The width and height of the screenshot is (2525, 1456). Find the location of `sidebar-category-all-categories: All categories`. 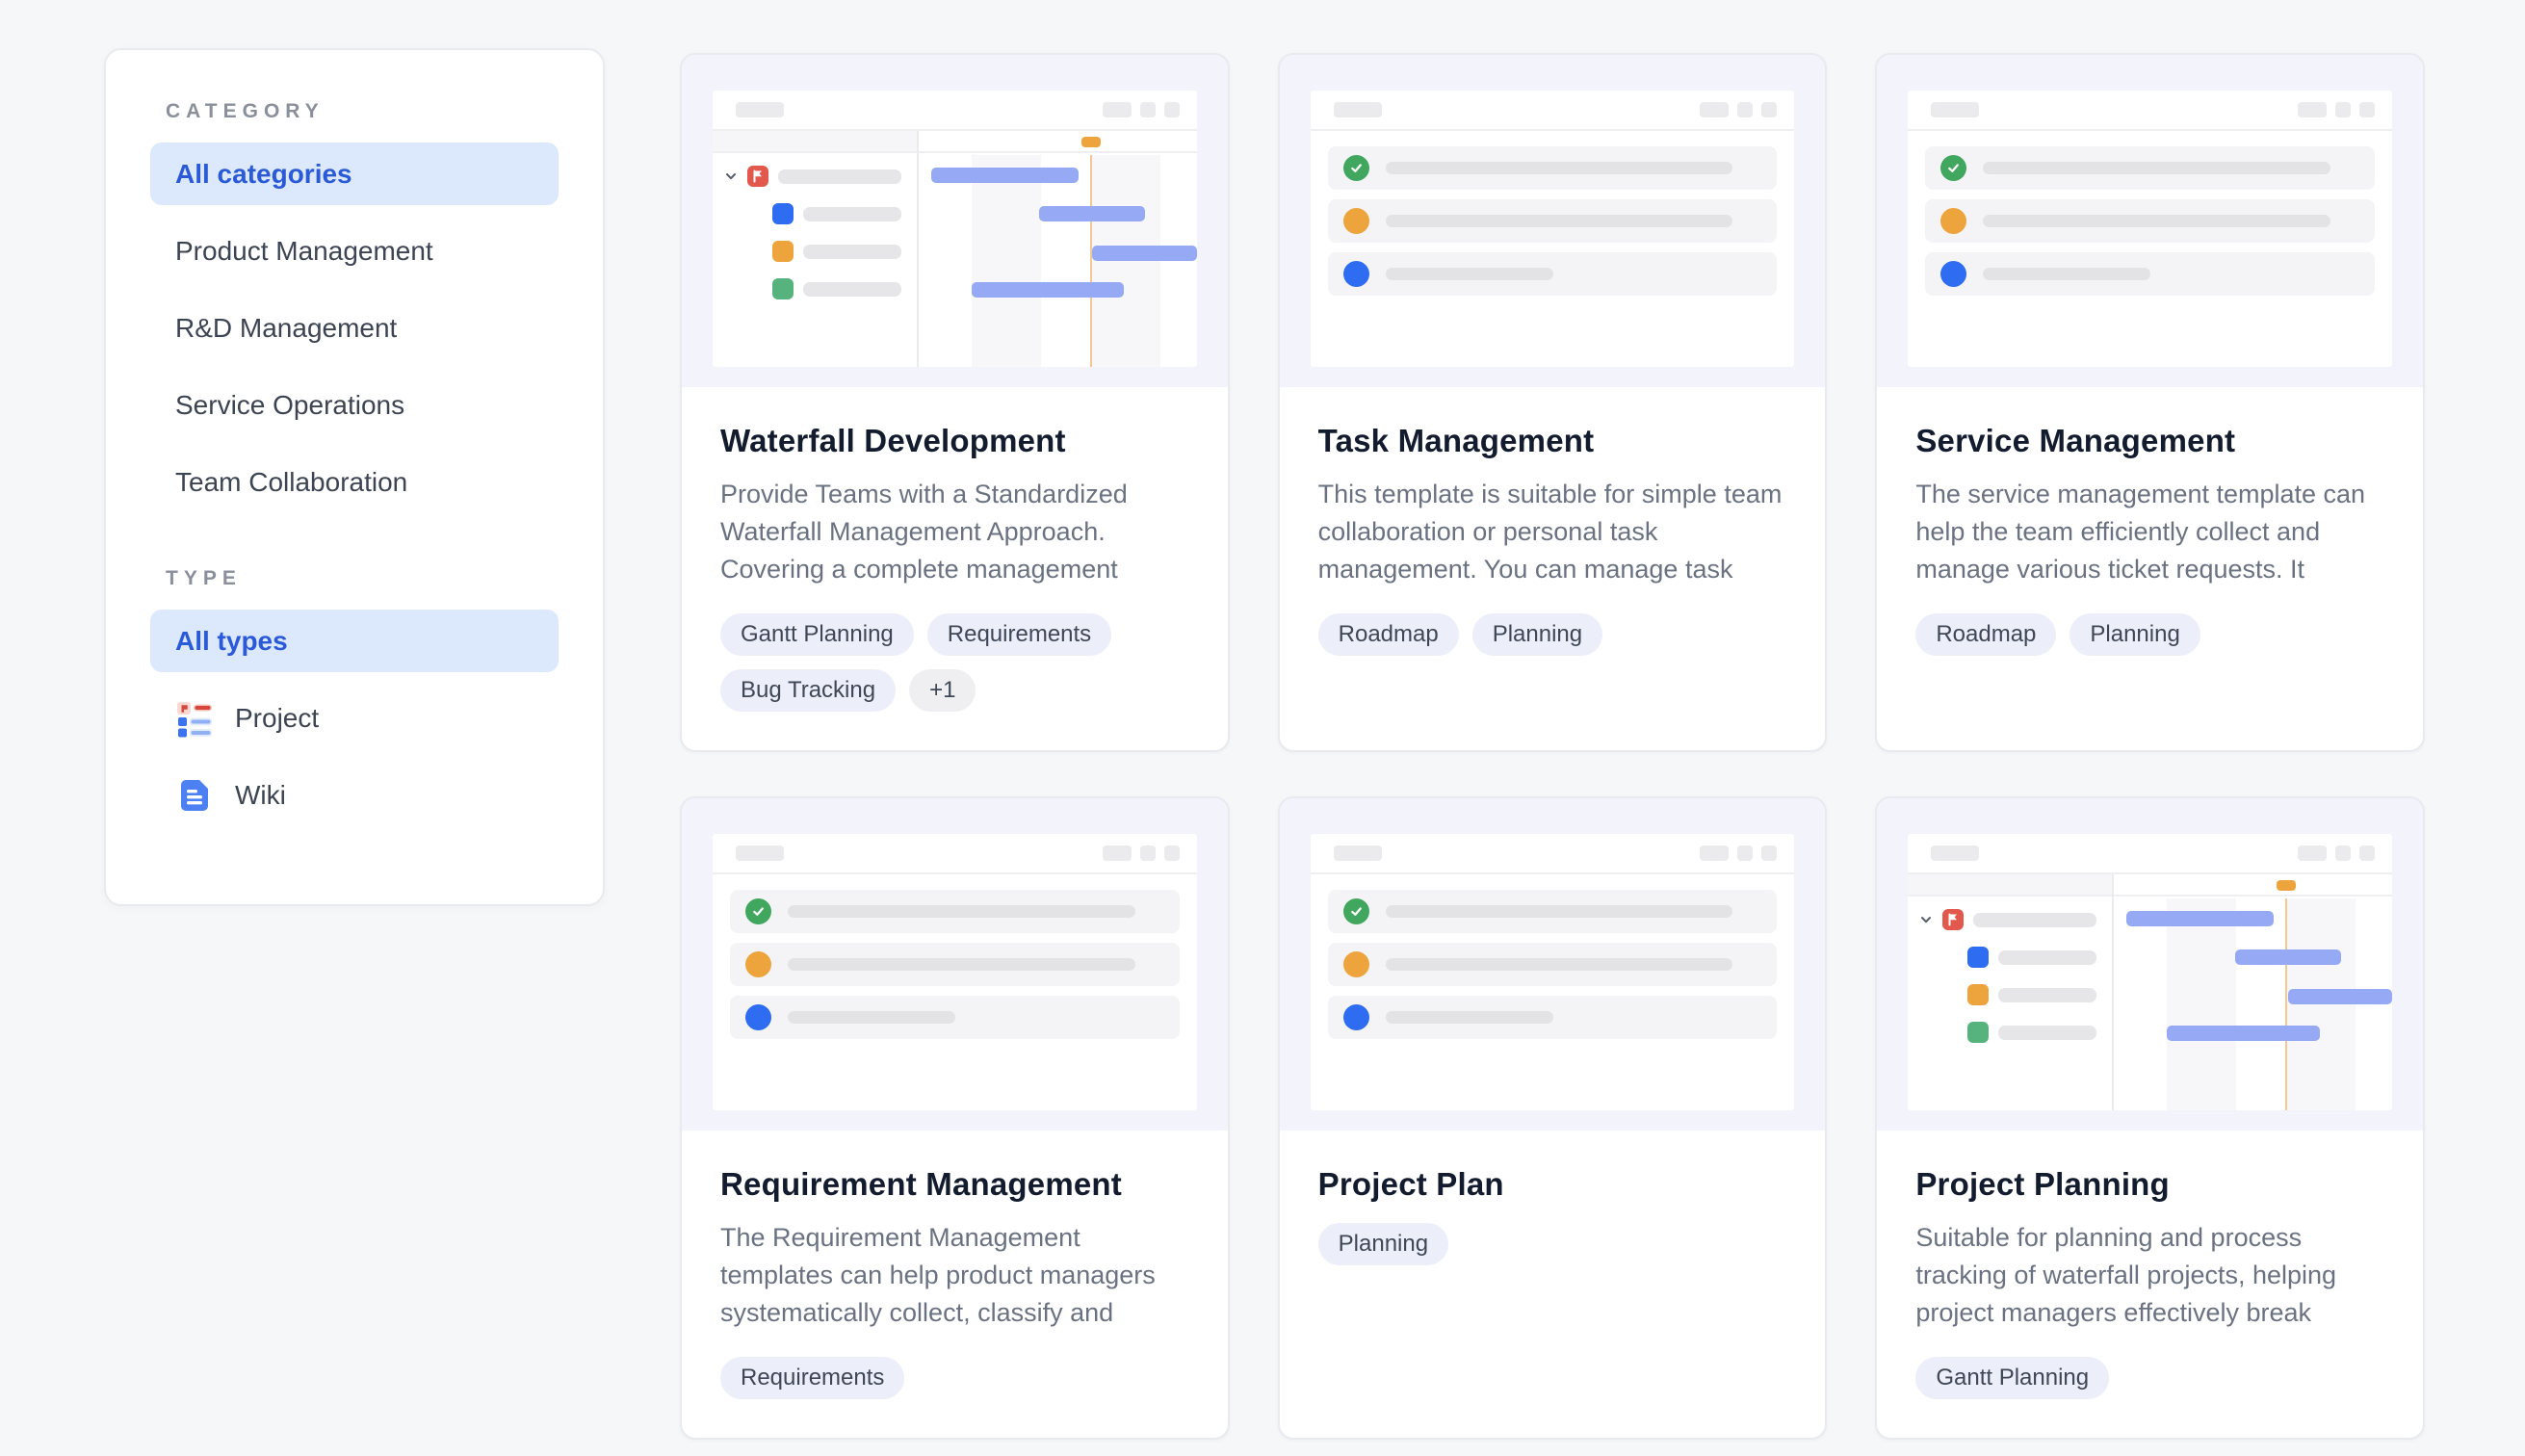

sidebar-category-all-categories: All categories is located at coordinates (354, 174).